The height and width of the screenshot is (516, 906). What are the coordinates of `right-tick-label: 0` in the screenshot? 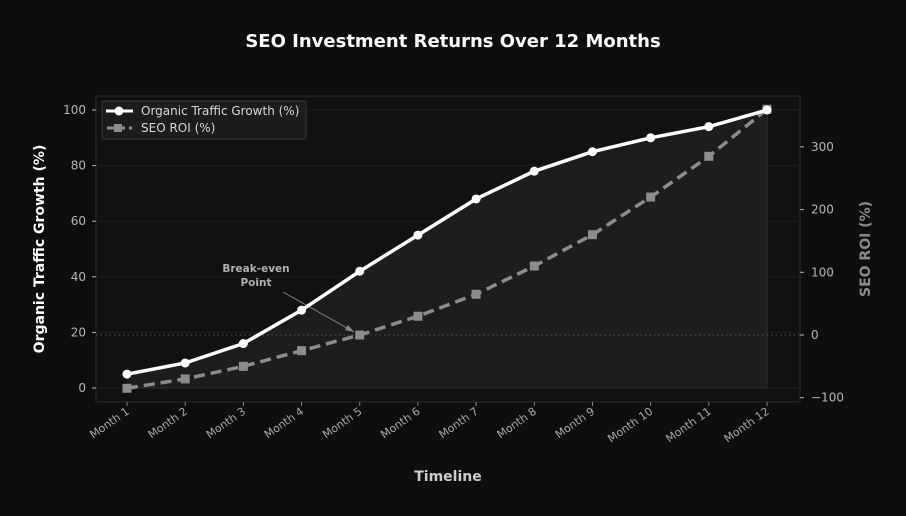 It's located at (815, 335).